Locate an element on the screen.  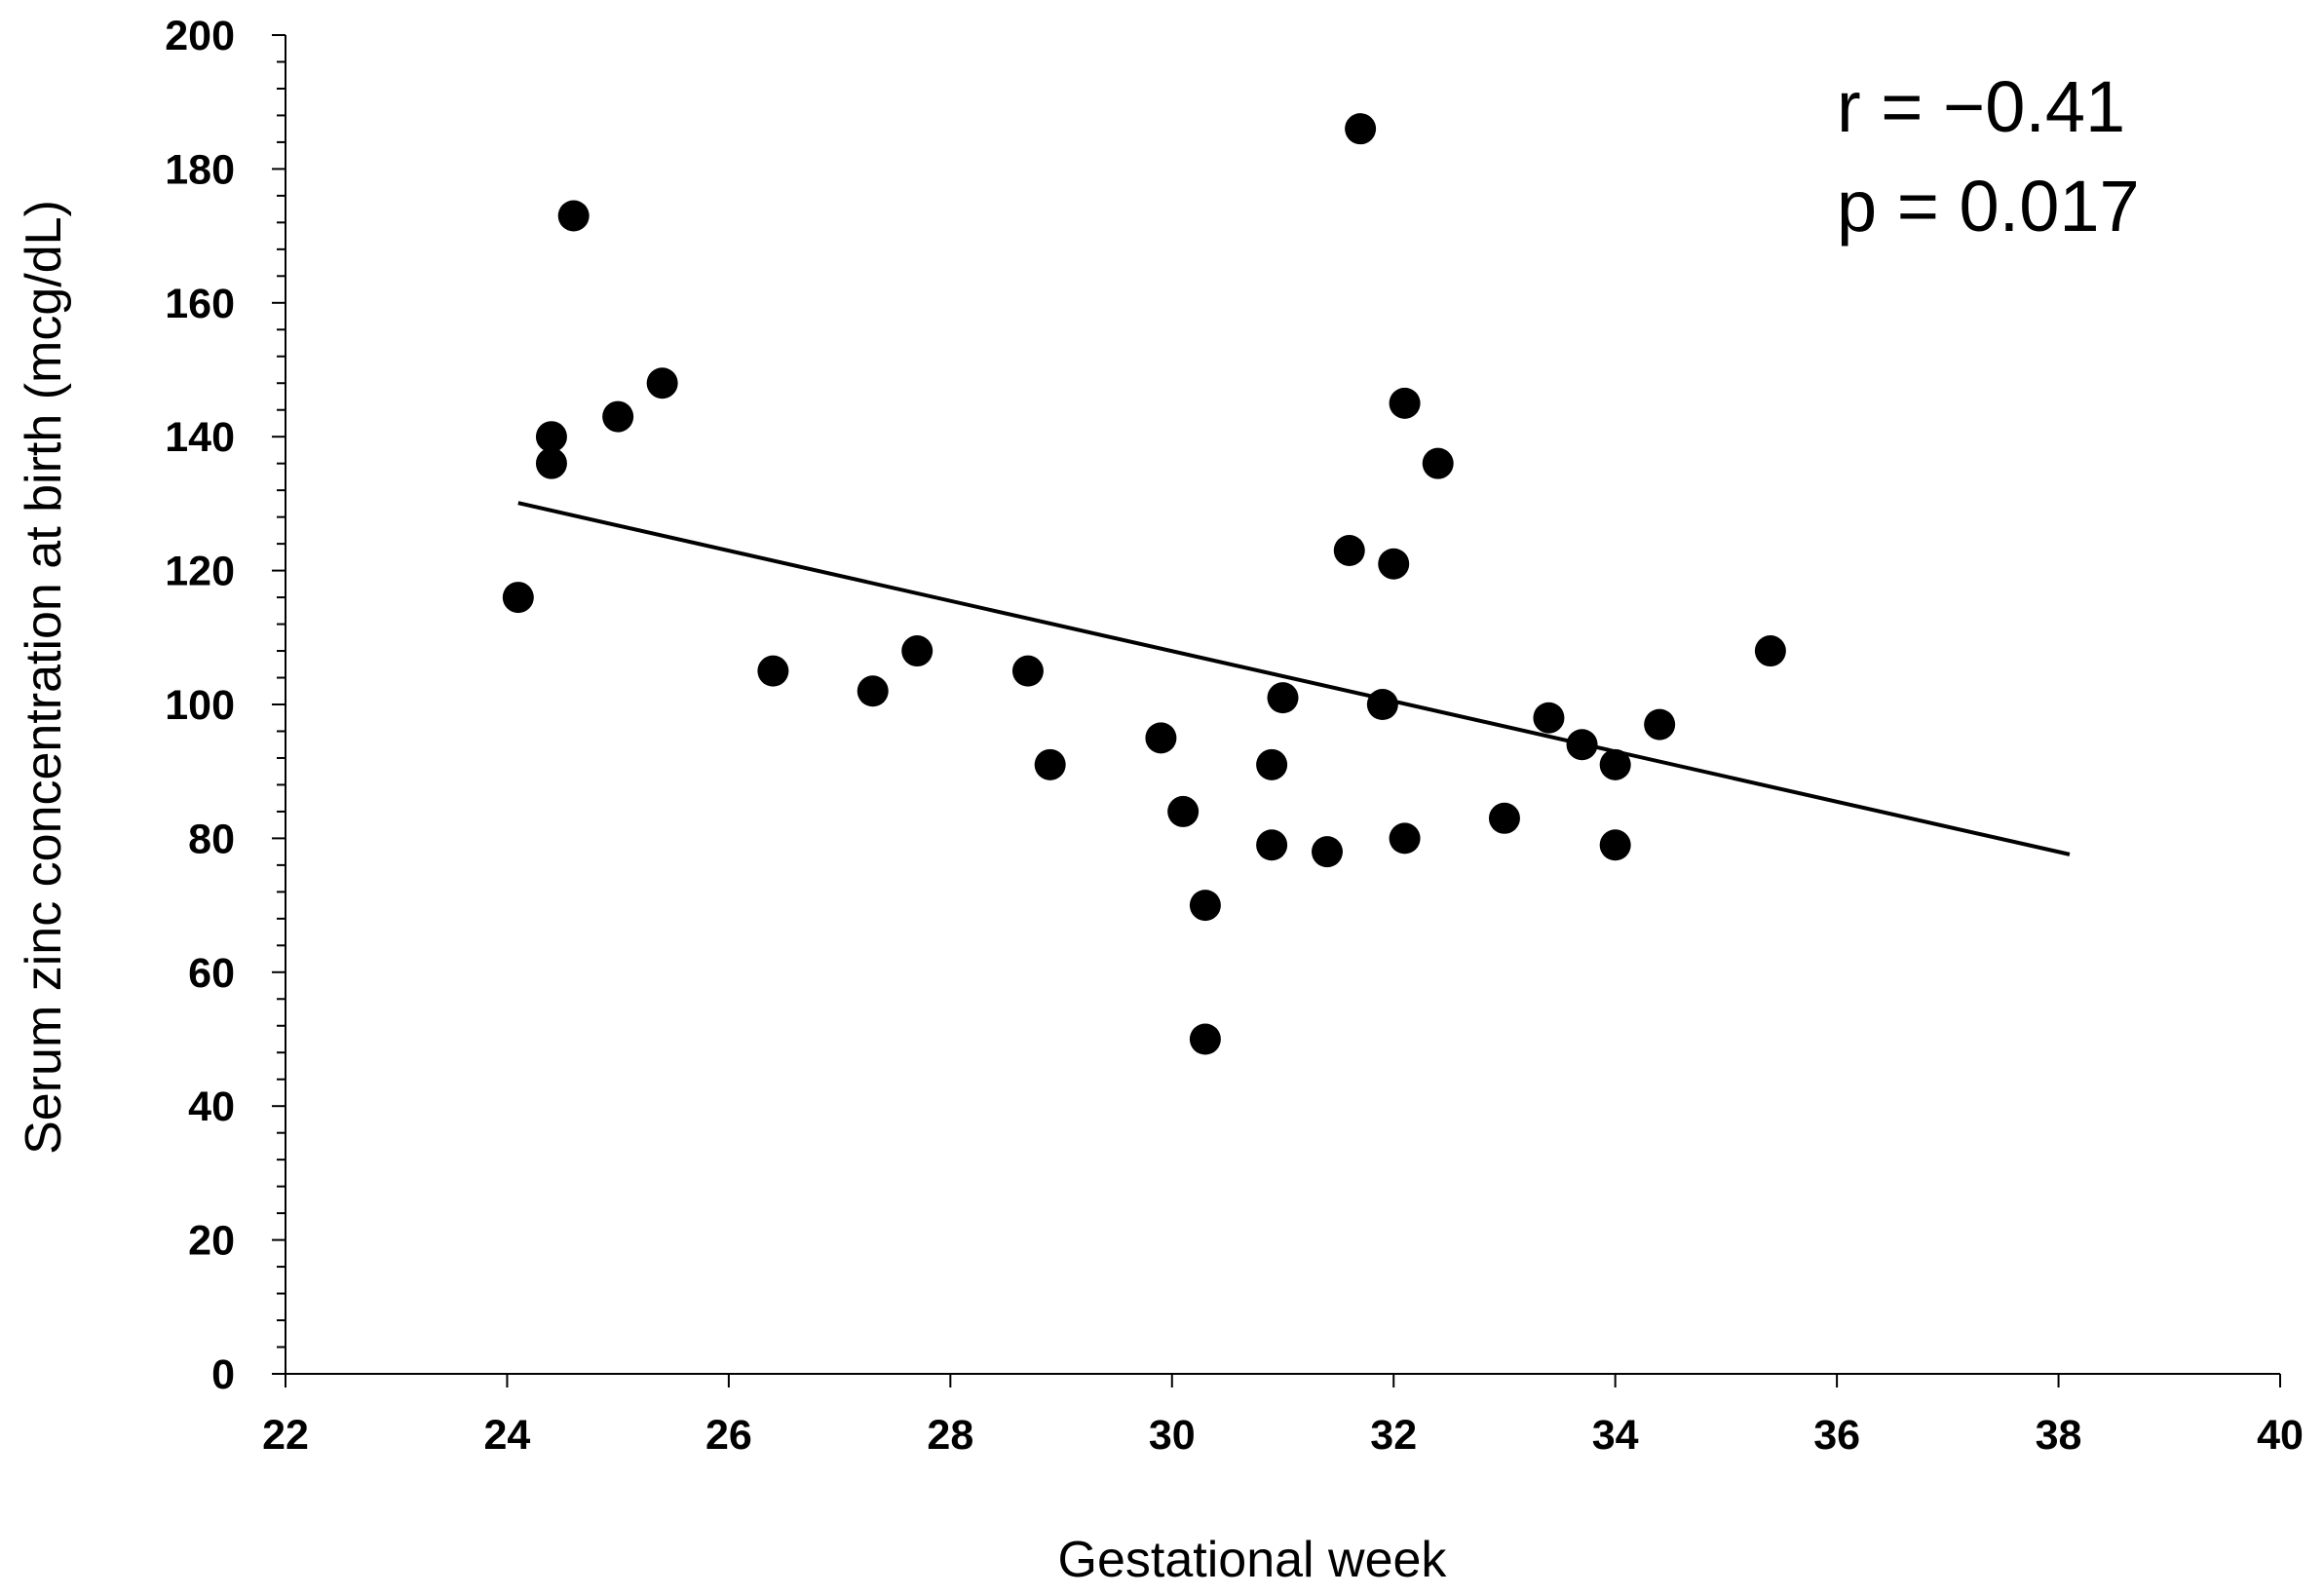
y-tick-label: 180 is located at coordinates (200, 169).